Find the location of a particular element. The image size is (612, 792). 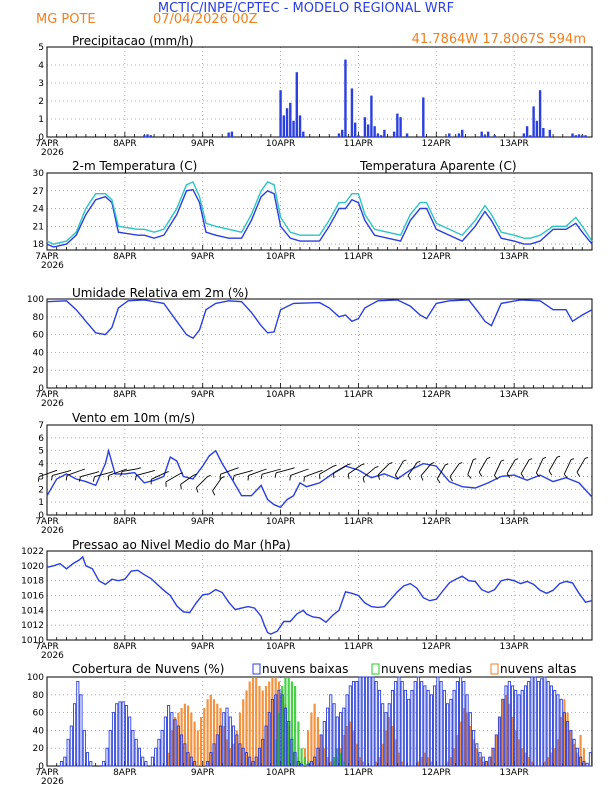

rh-ytick-label: 80 is located at coordinates (39, 318).